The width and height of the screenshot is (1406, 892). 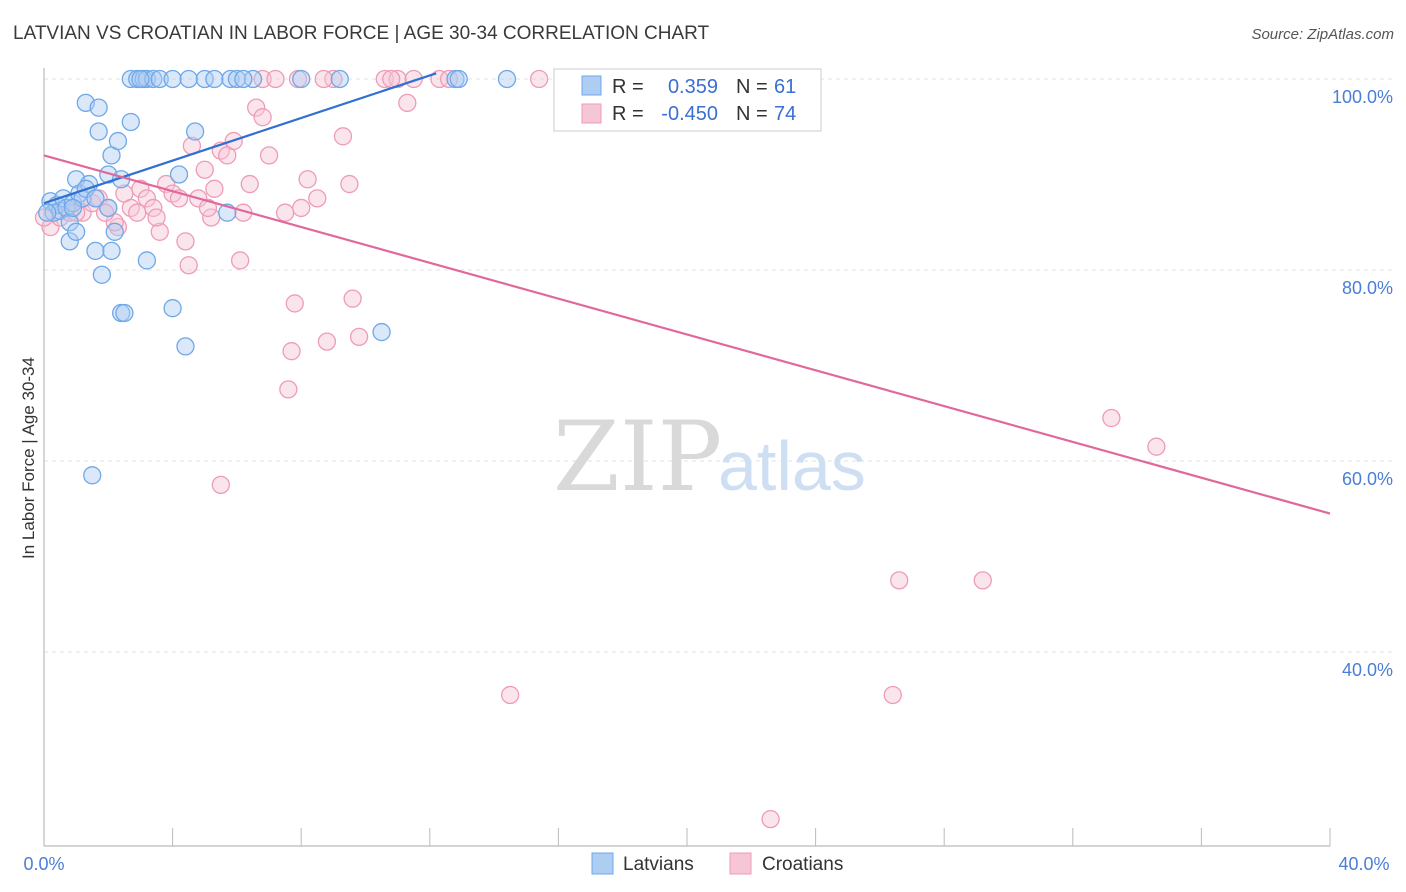 I want to click on series-legend-label-latvians: Latvians, so click(x=658, y=864).